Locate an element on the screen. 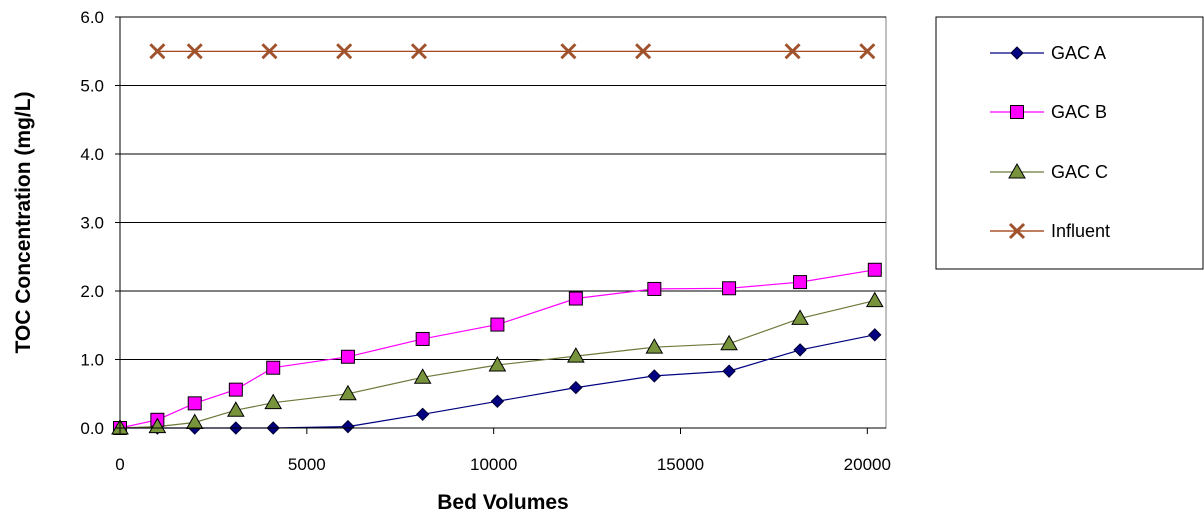 This screenshot has height=516, width=1204. x-tick-label: 15000 is located at coordinates (680, 464).